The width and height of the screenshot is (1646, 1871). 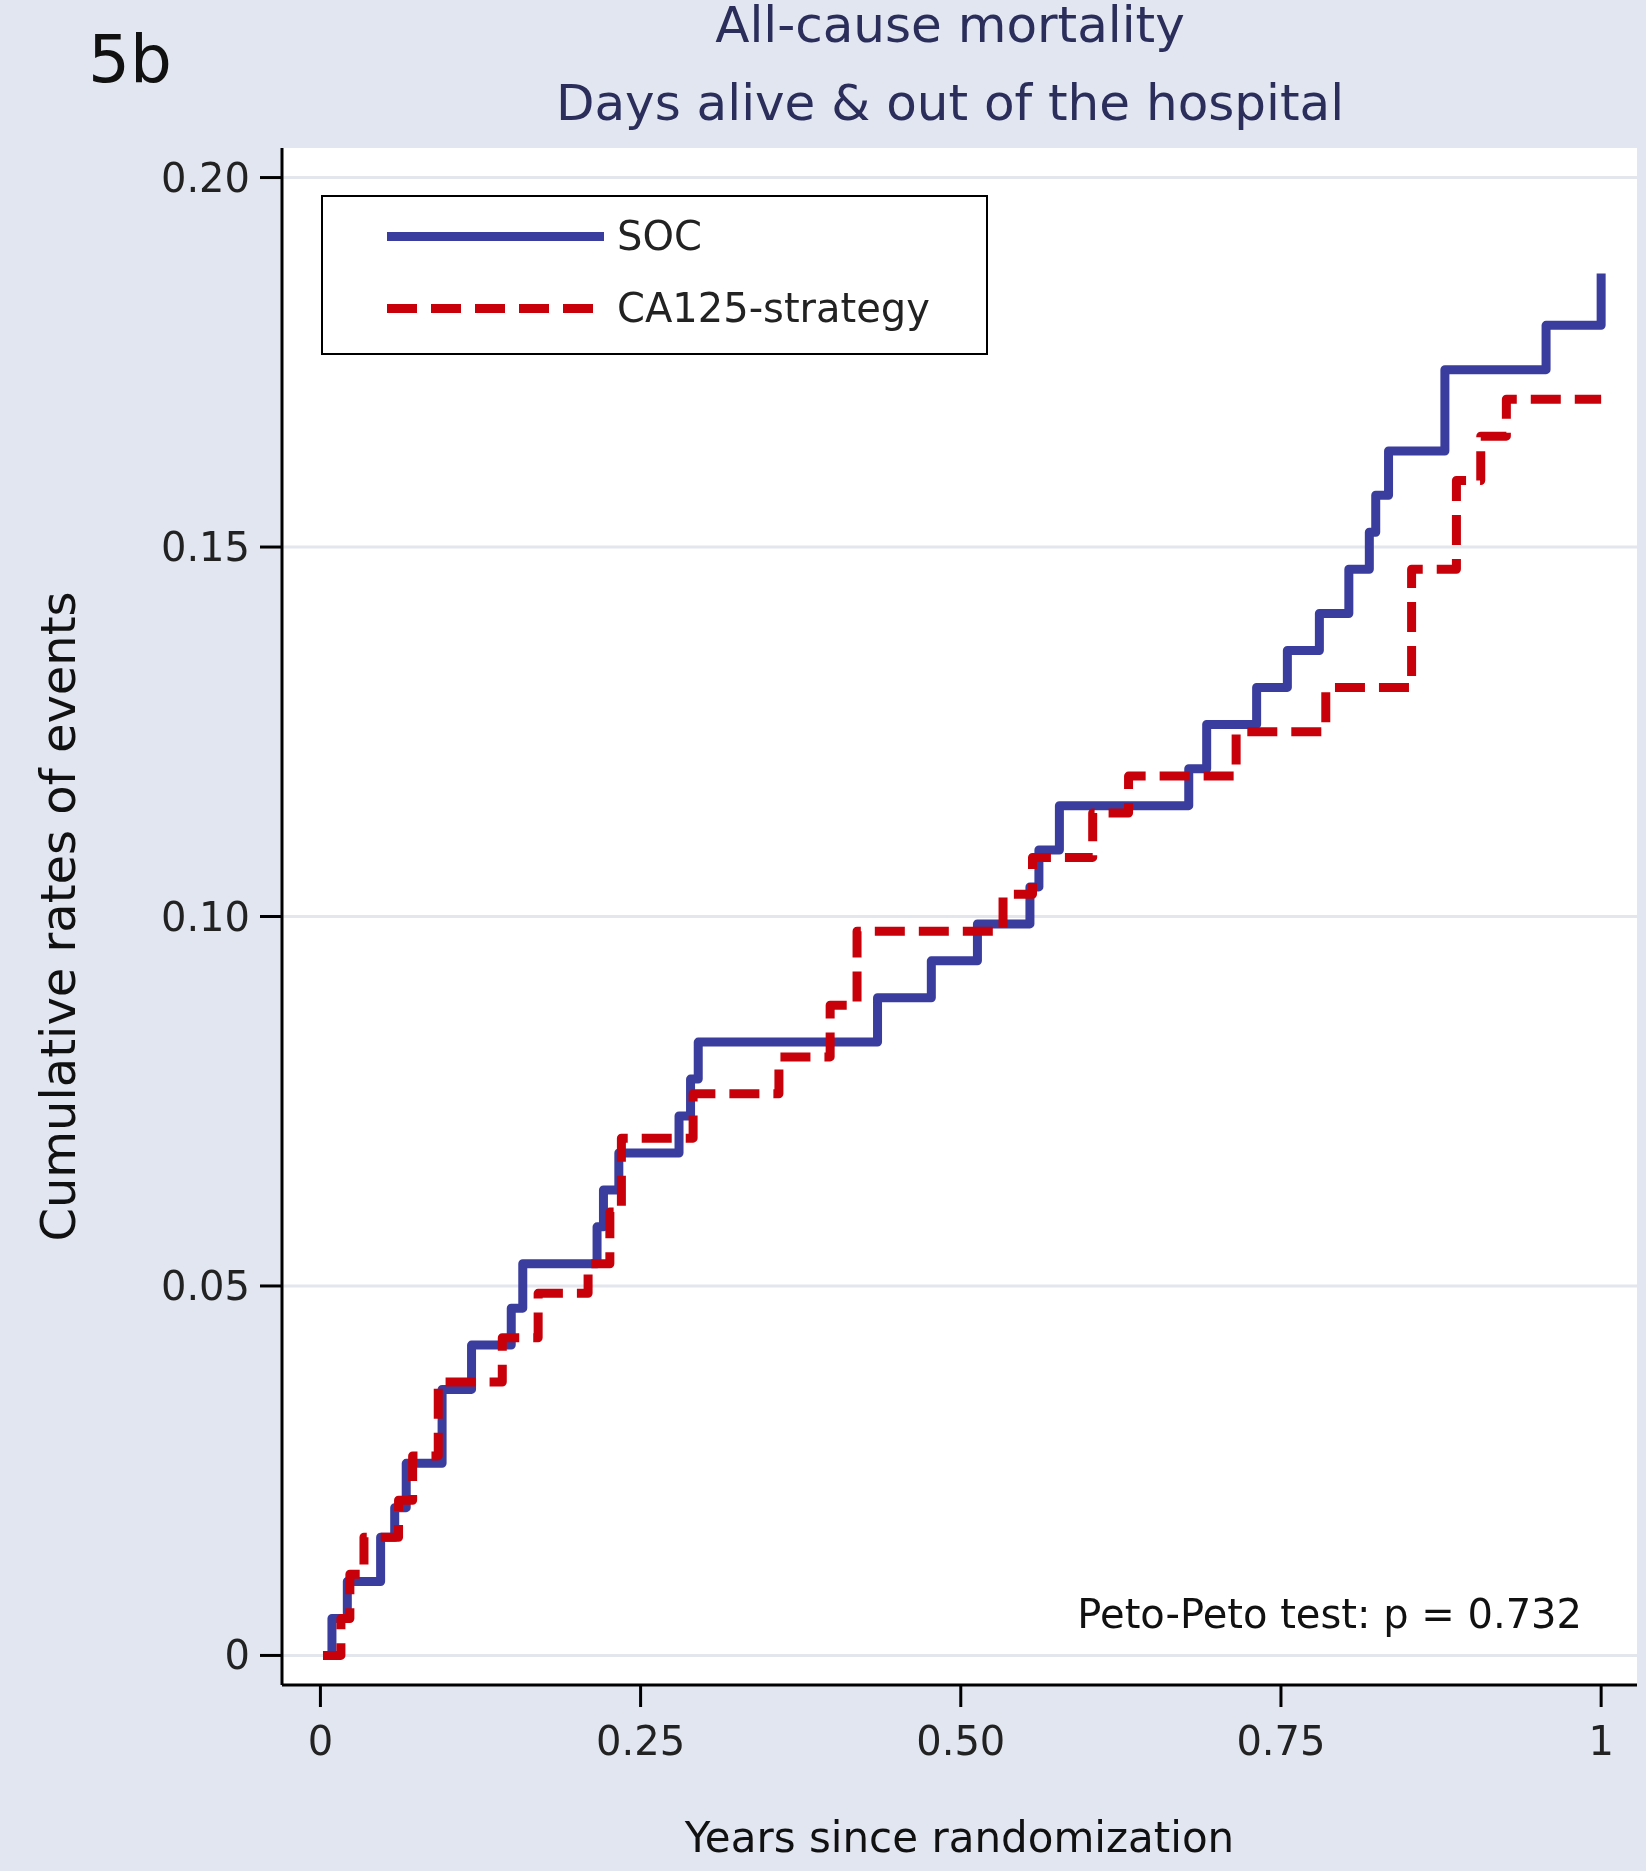 I want to click on x-tick-label: 0.25, so click(x=641, y=1741).